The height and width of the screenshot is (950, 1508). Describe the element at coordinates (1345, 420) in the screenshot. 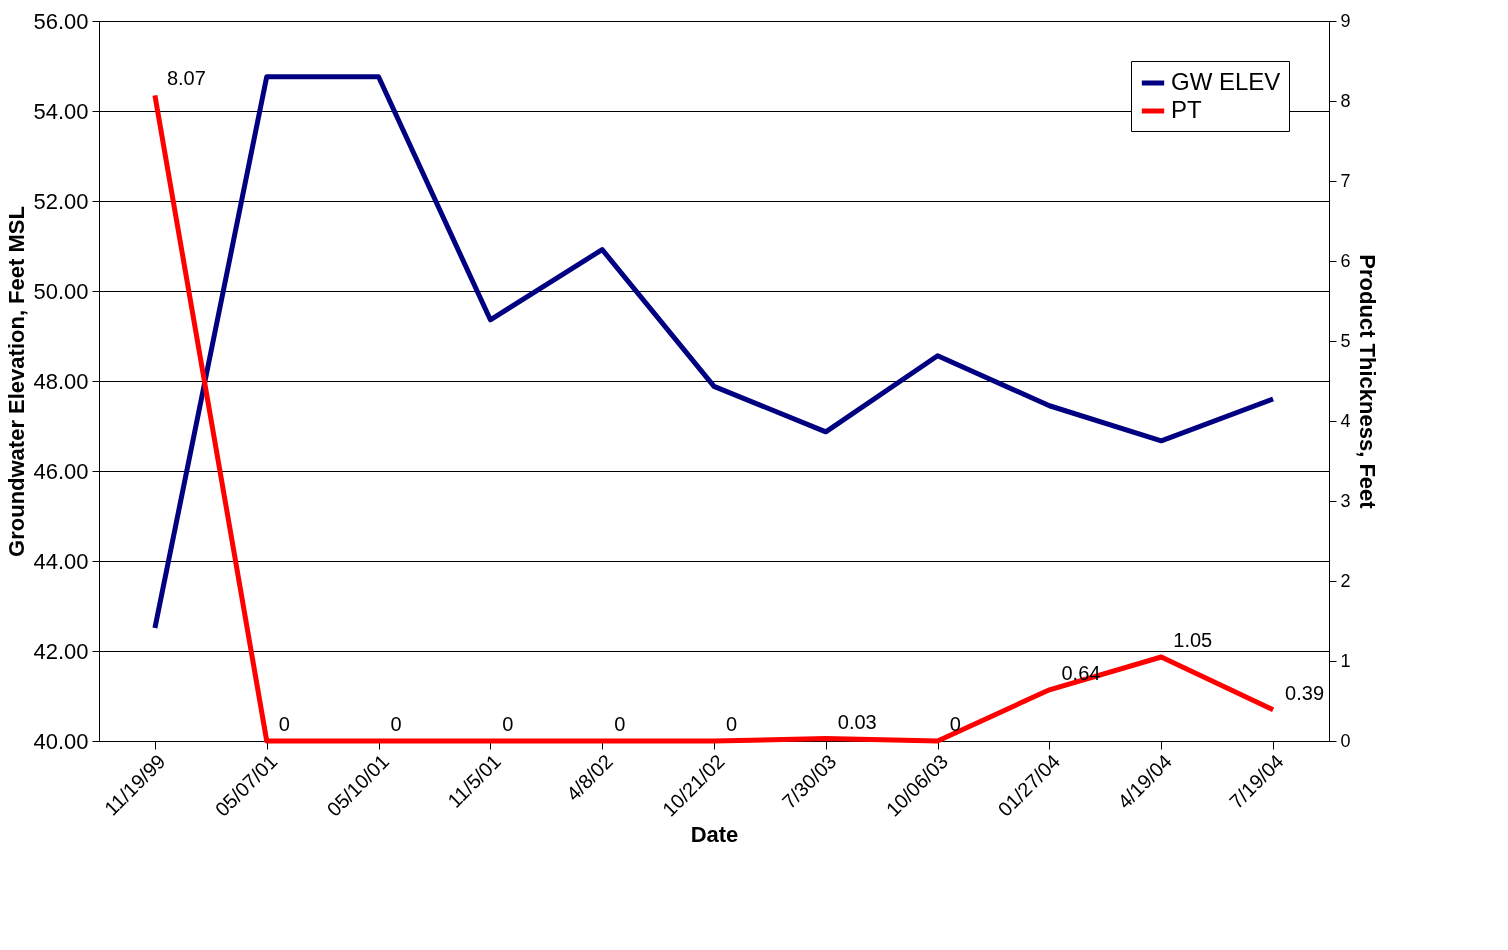

I see `y2-tick-label: 4` at that location.